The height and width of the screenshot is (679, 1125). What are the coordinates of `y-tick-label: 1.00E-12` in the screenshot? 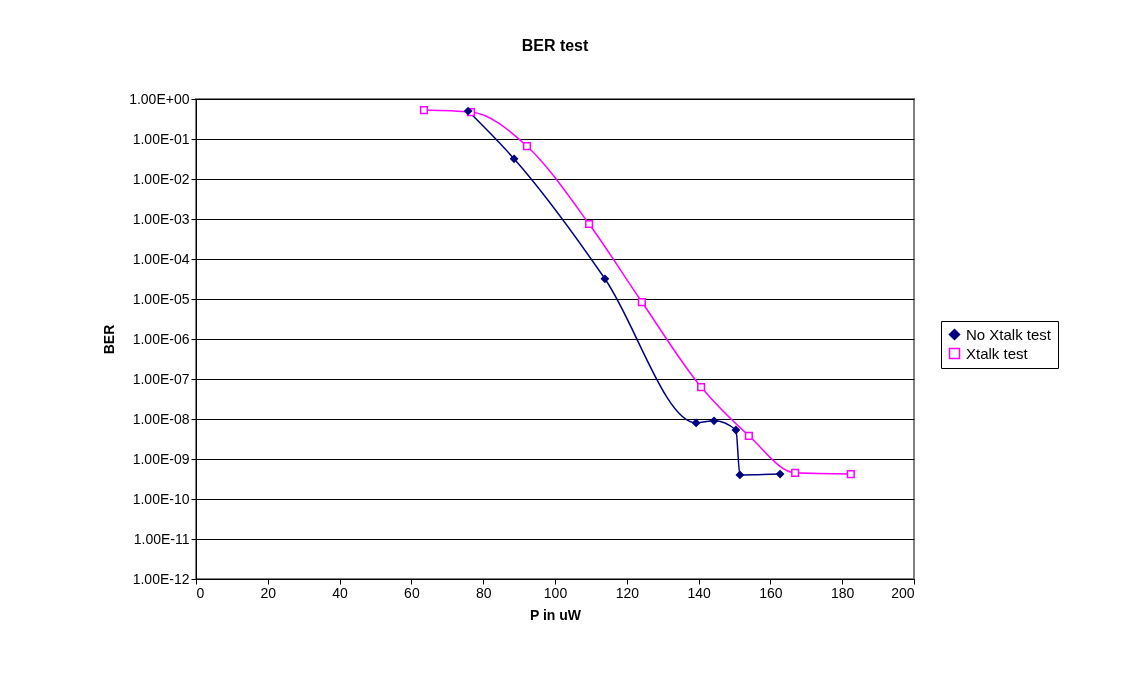 It's located at (161, 578).